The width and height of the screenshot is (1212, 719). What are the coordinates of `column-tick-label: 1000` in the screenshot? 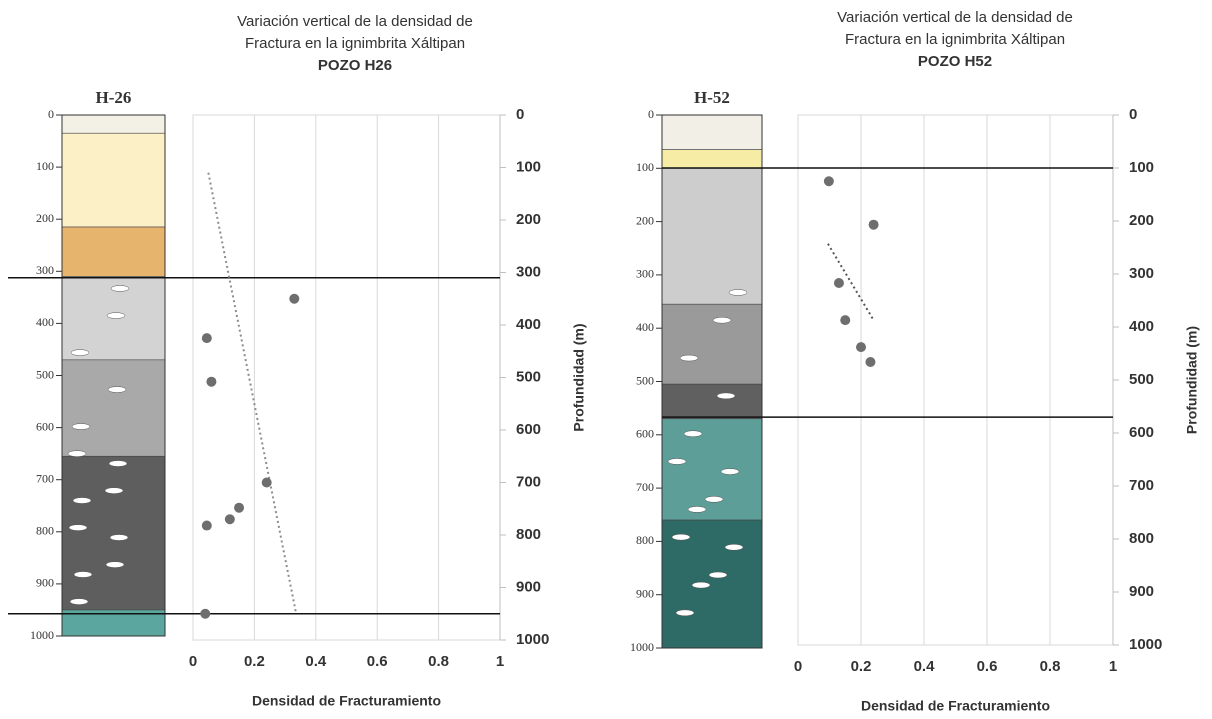 It's located at (642, 647).